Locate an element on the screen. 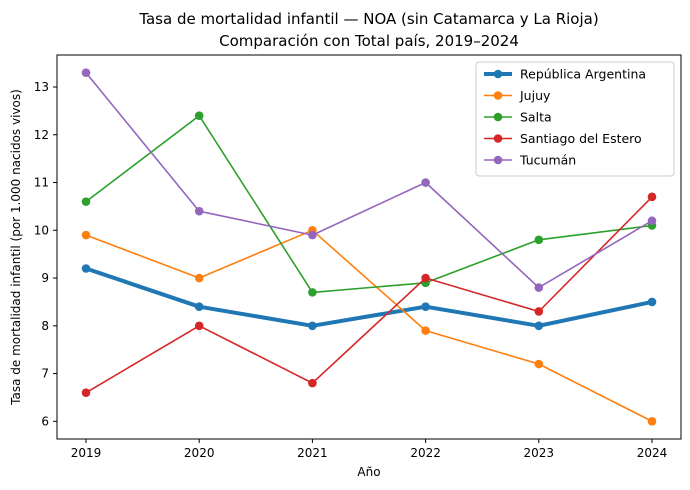  x-tick-label: 2024 is located at coordinates (652, 453).